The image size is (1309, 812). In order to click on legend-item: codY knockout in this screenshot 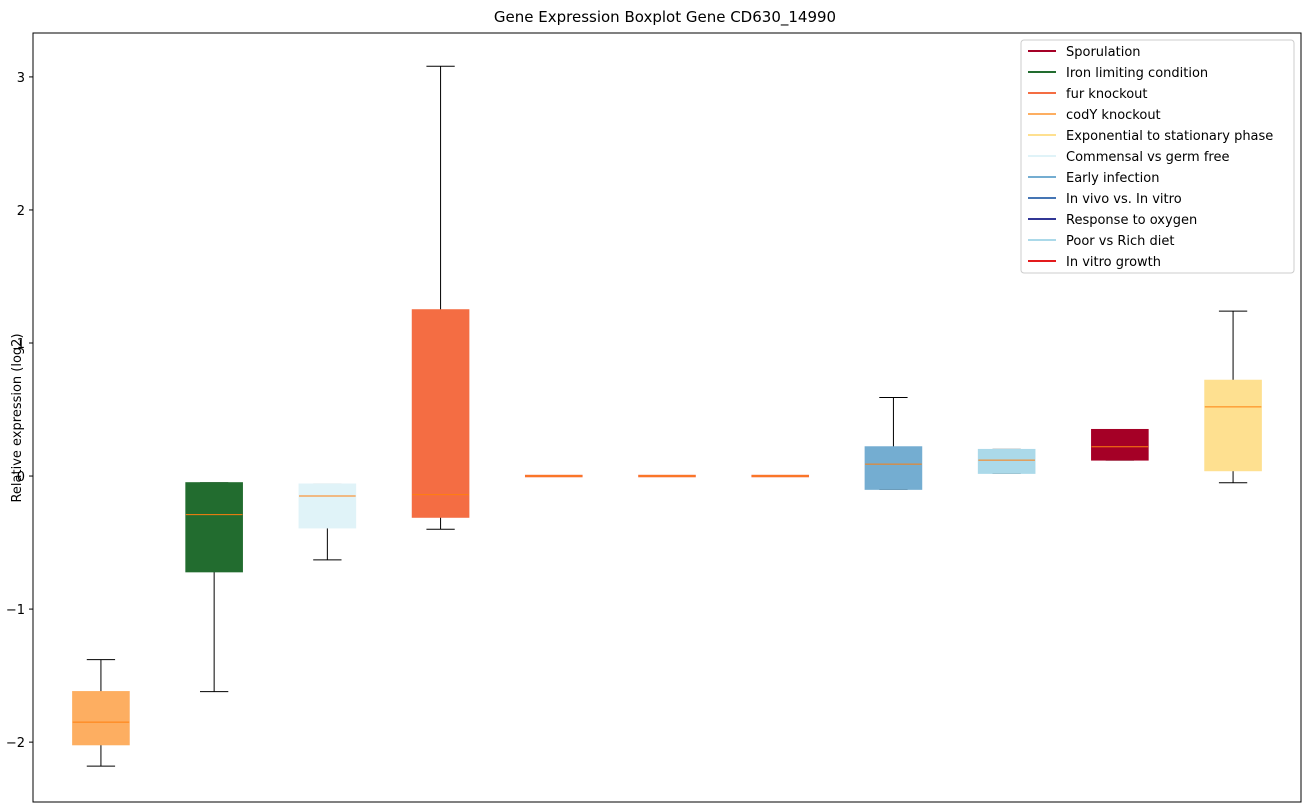, I will do `click(1094, 115)`.